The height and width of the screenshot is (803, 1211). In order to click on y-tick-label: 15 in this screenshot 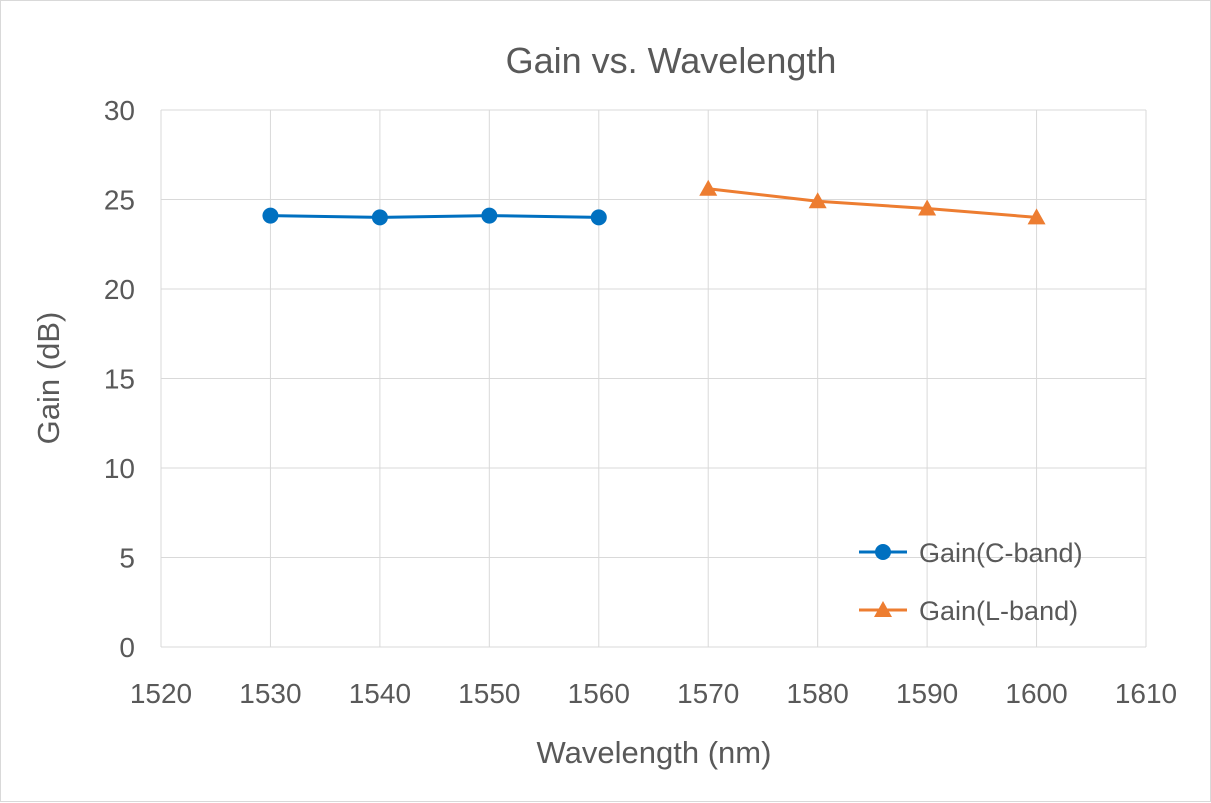, I will do `click(119, 379)`.